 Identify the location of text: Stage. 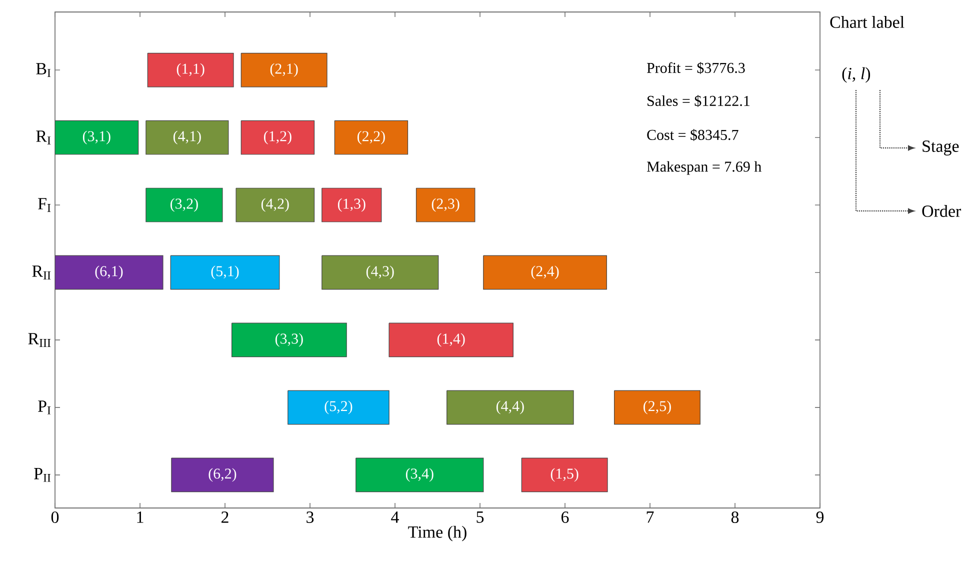
(940, 148).